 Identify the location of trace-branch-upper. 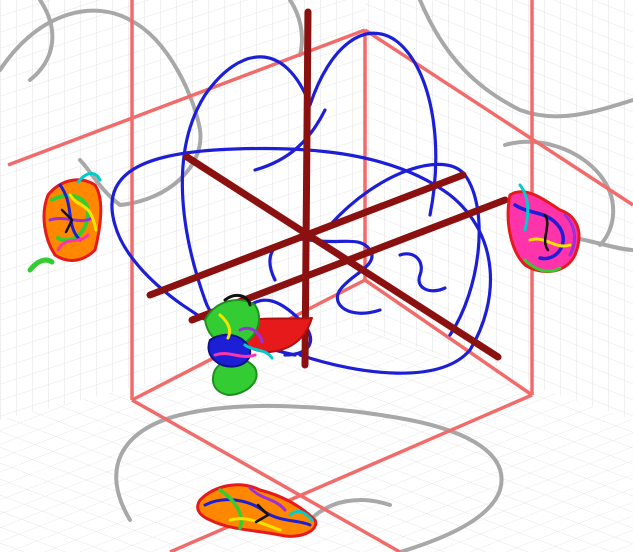
(290, 140).